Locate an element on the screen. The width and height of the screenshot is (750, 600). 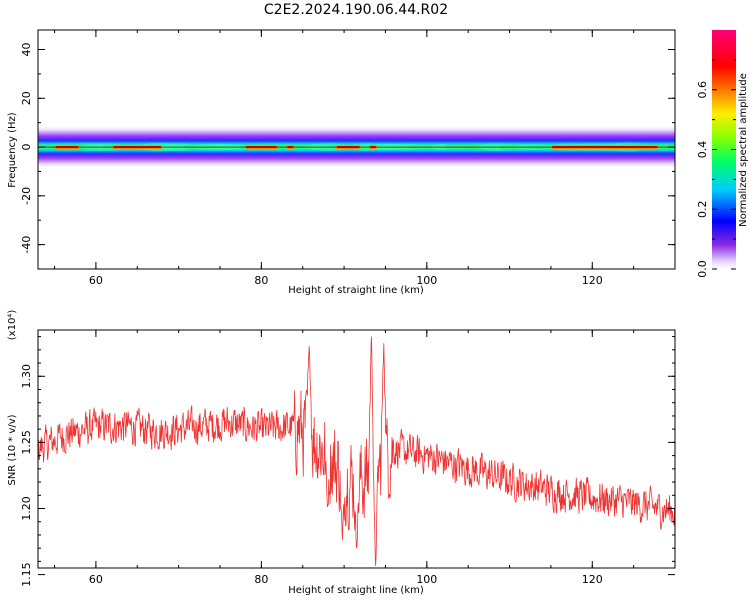
y-tick-label: 1.20 is located at coordinates (26, 508).